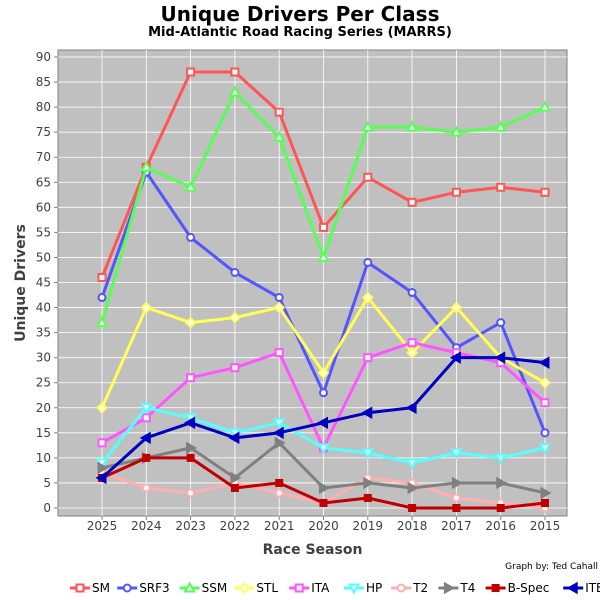  Describe the element at coordinates (267, 588) in the screenshot. I see `legend-label: STL` at that location.